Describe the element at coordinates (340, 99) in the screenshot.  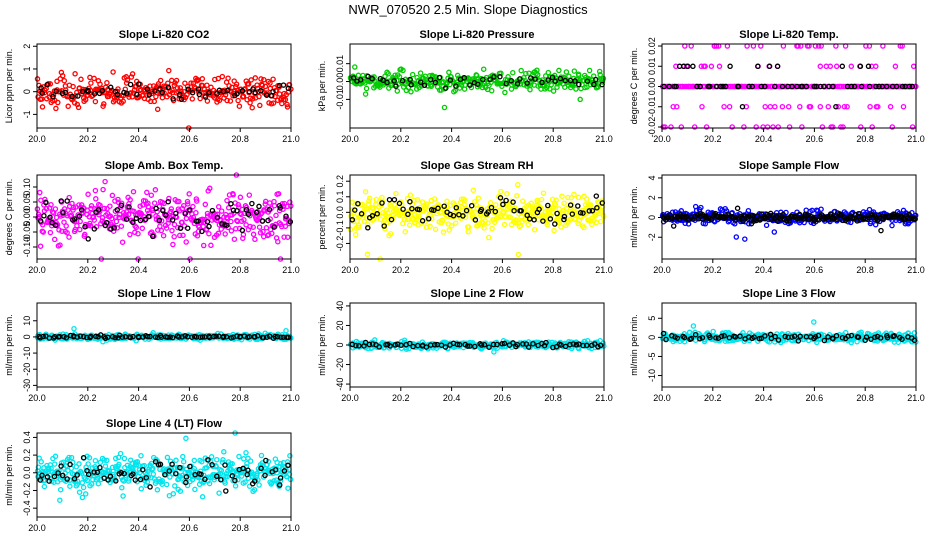
I see `y-tick-label: -0.01` at that location.